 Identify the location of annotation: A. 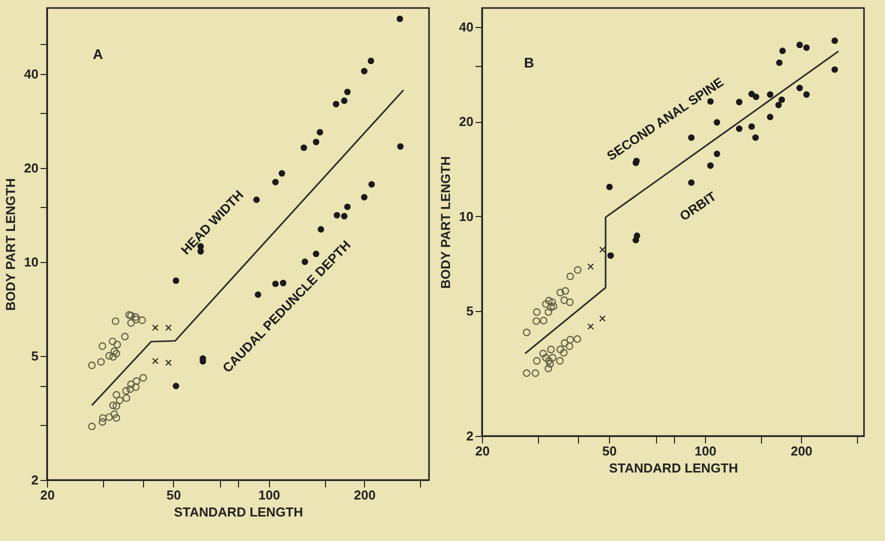
(97, 54).